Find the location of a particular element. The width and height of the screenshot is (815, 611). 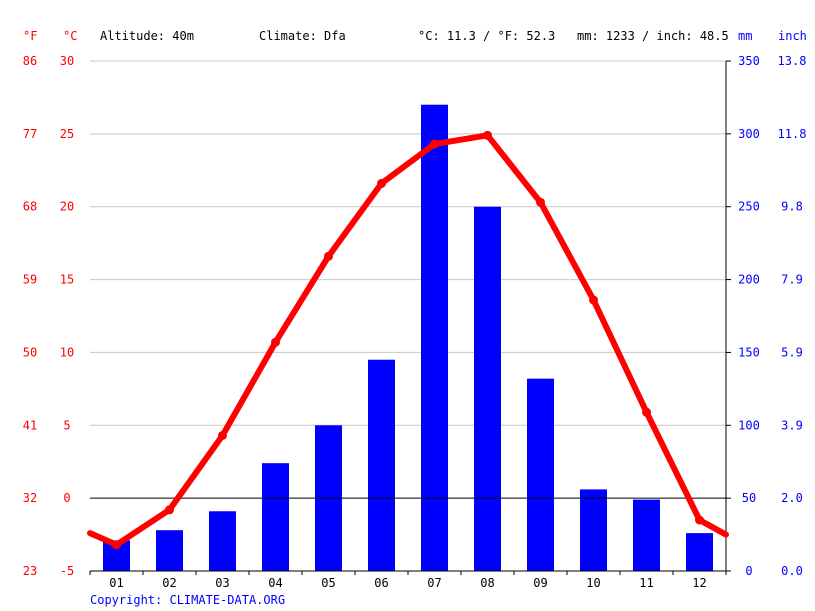

month-tick-label: 02 is located at coordinates (169, 583).